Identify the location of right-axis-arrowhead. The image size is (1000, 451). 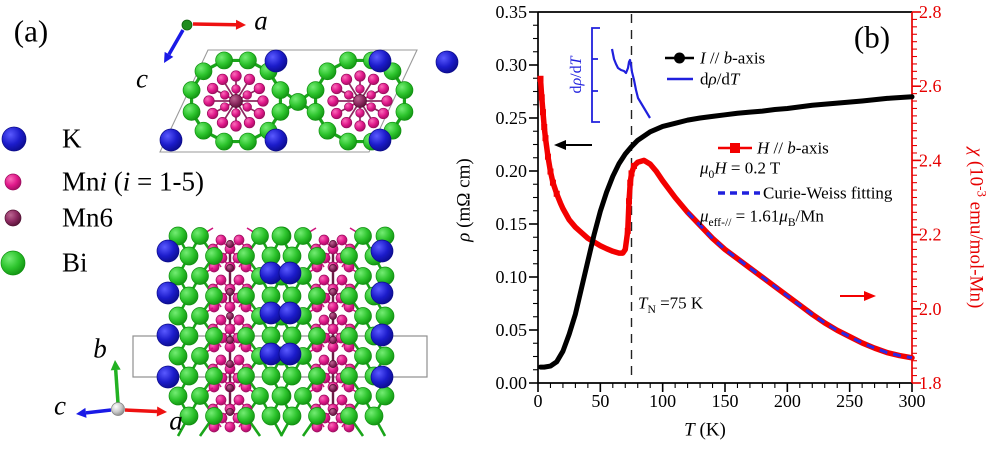
(870, 296).